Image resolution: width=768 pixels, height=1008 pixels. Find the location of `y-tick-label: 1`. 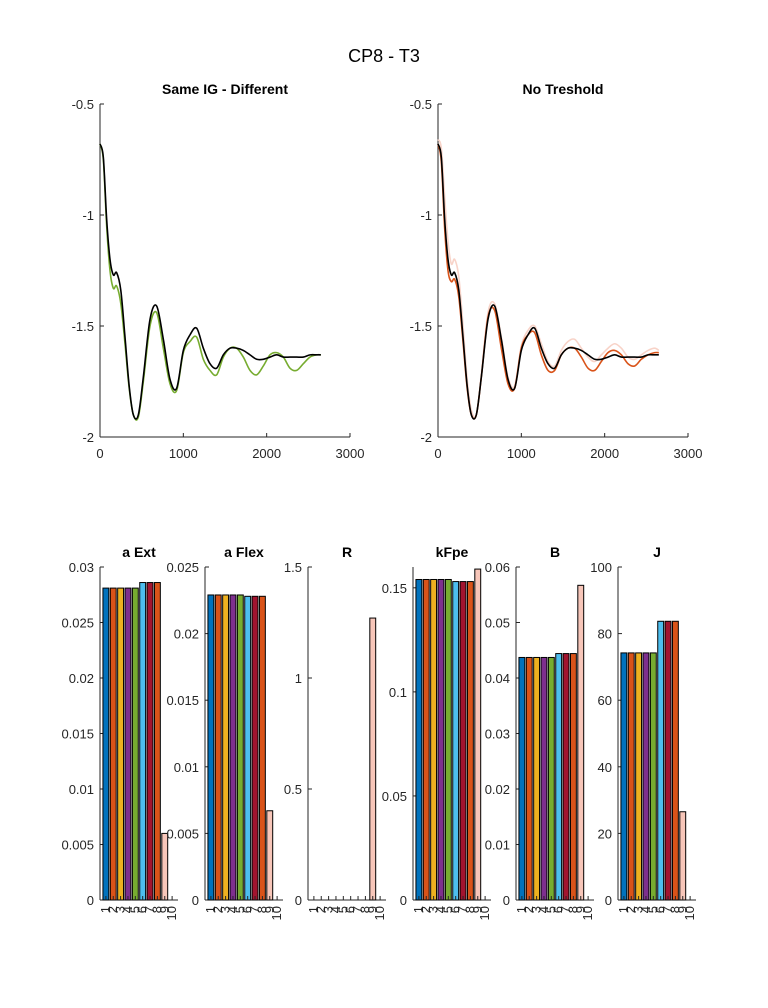

y-tick-label: 1 is located at coordinates (298, 678).